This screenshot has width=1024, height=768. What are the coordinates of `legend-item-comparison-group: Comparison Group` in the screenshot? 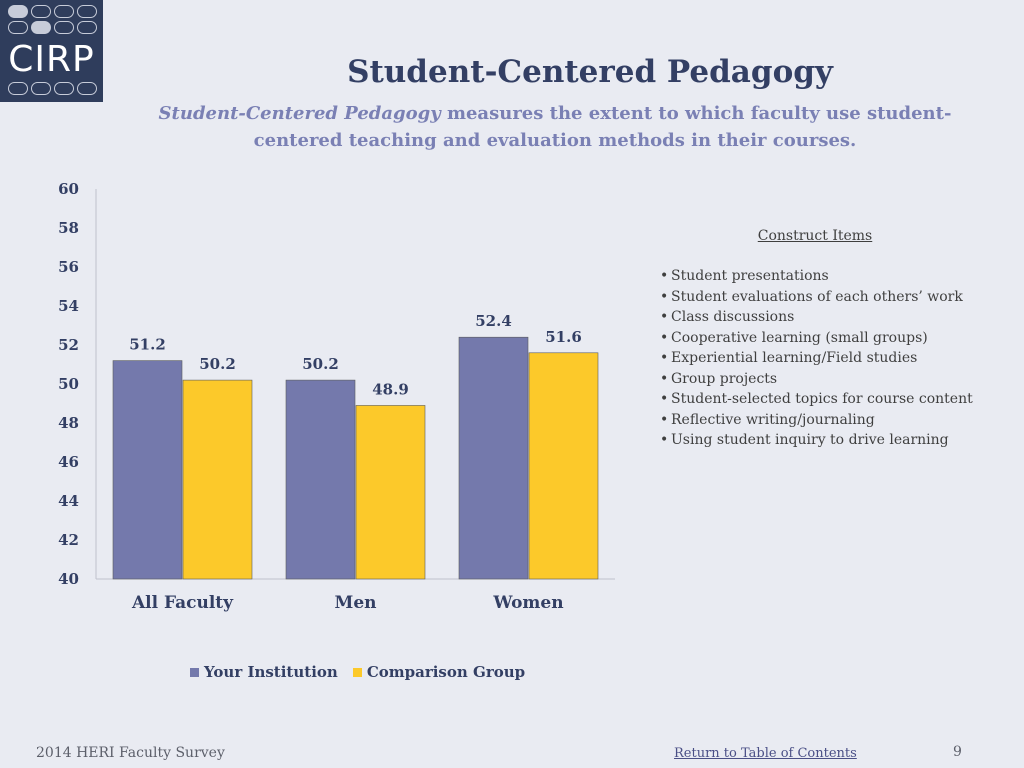 It's located at (439, 672).